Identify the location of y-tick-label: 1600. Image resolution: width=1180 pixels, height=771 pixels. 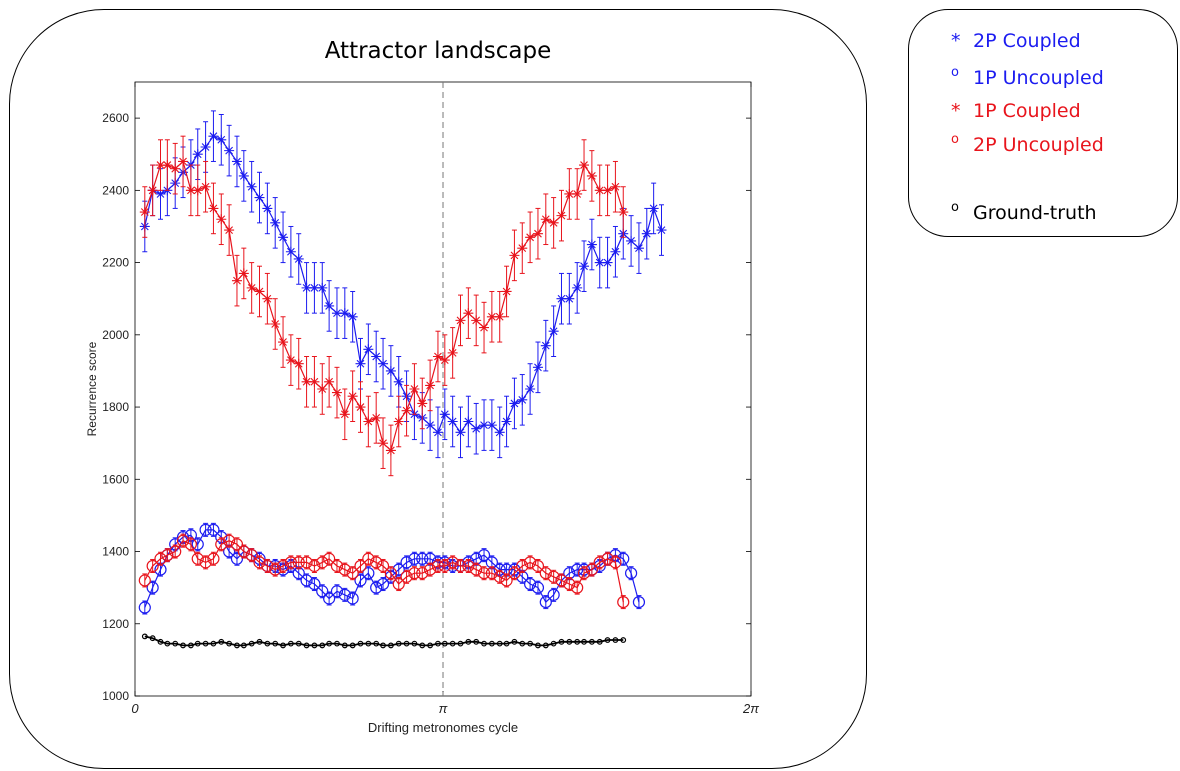
(115, 479).